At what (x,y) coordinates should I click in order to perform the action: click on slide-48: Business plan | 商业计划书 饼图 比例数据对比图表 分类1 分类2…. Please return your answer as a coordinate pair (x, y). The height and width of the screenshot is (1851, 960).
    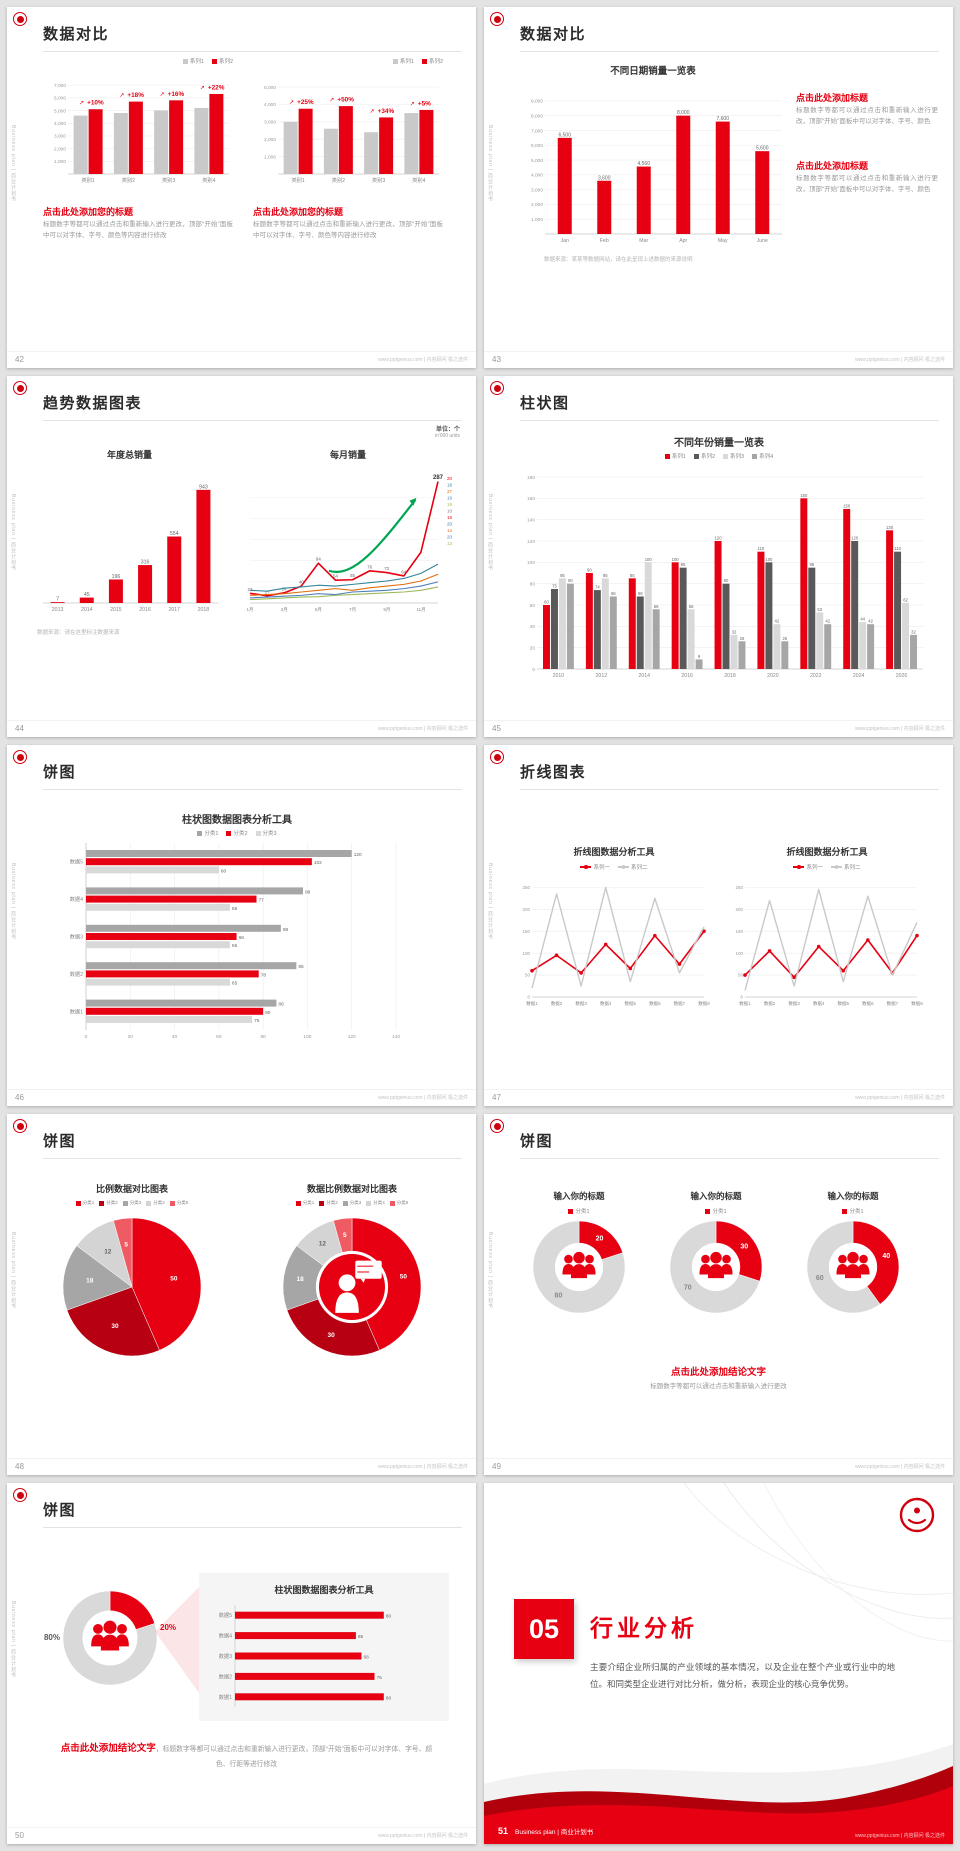
    Looking at the image, I should click on (241, 1294).